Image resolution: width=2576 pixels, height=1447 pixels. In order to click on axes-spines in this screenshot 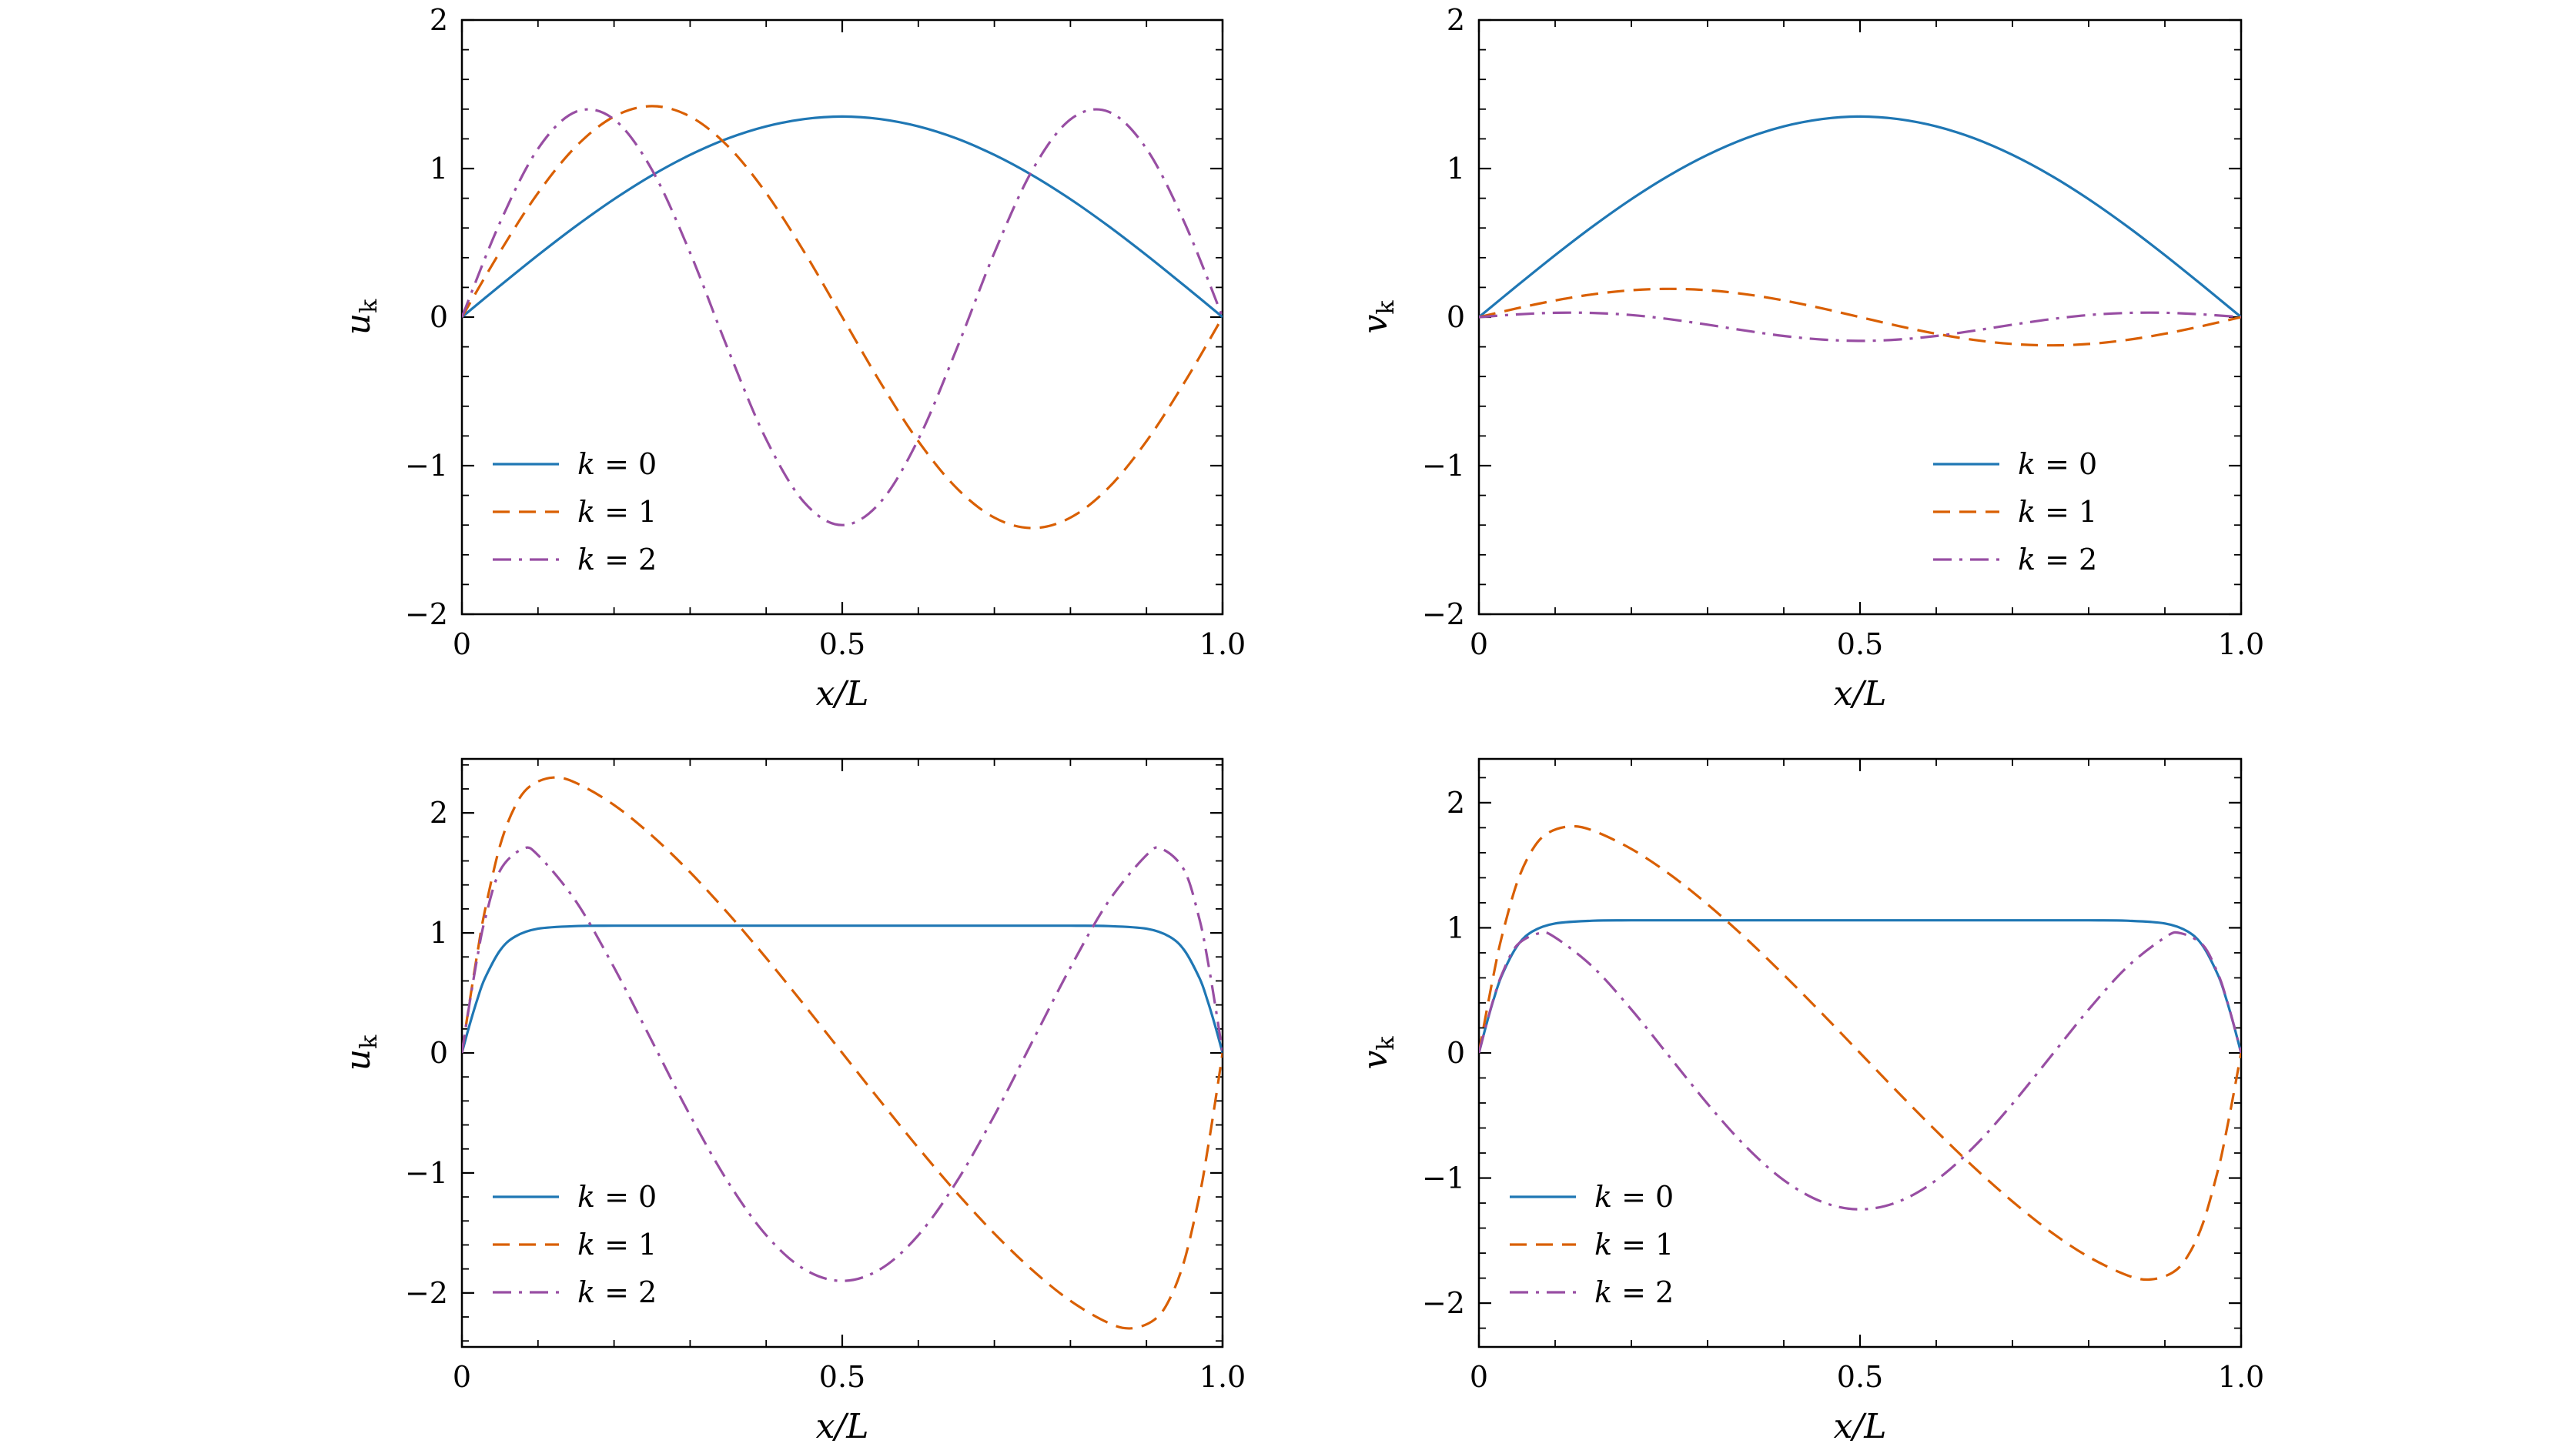, I will do `click(1860, 317)`.